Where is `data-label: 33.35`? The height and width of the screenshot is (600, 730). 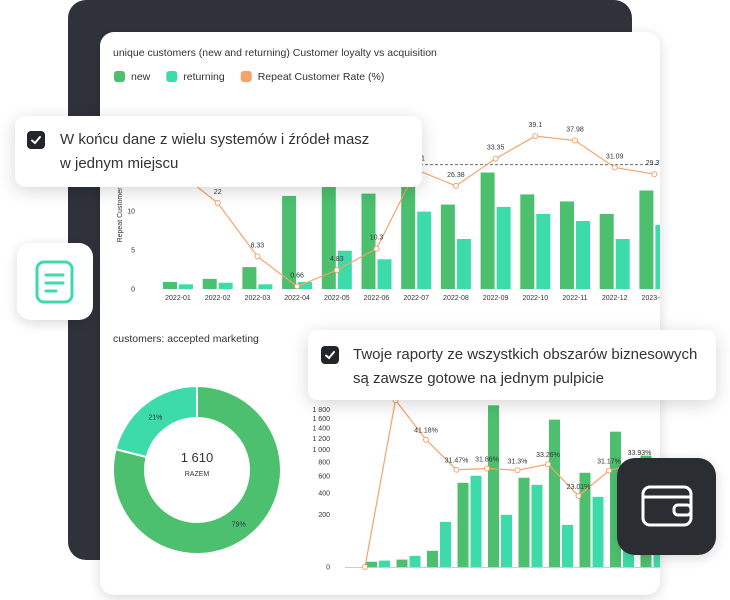
data-label: 33.35 is located at coordinates (496, 148).